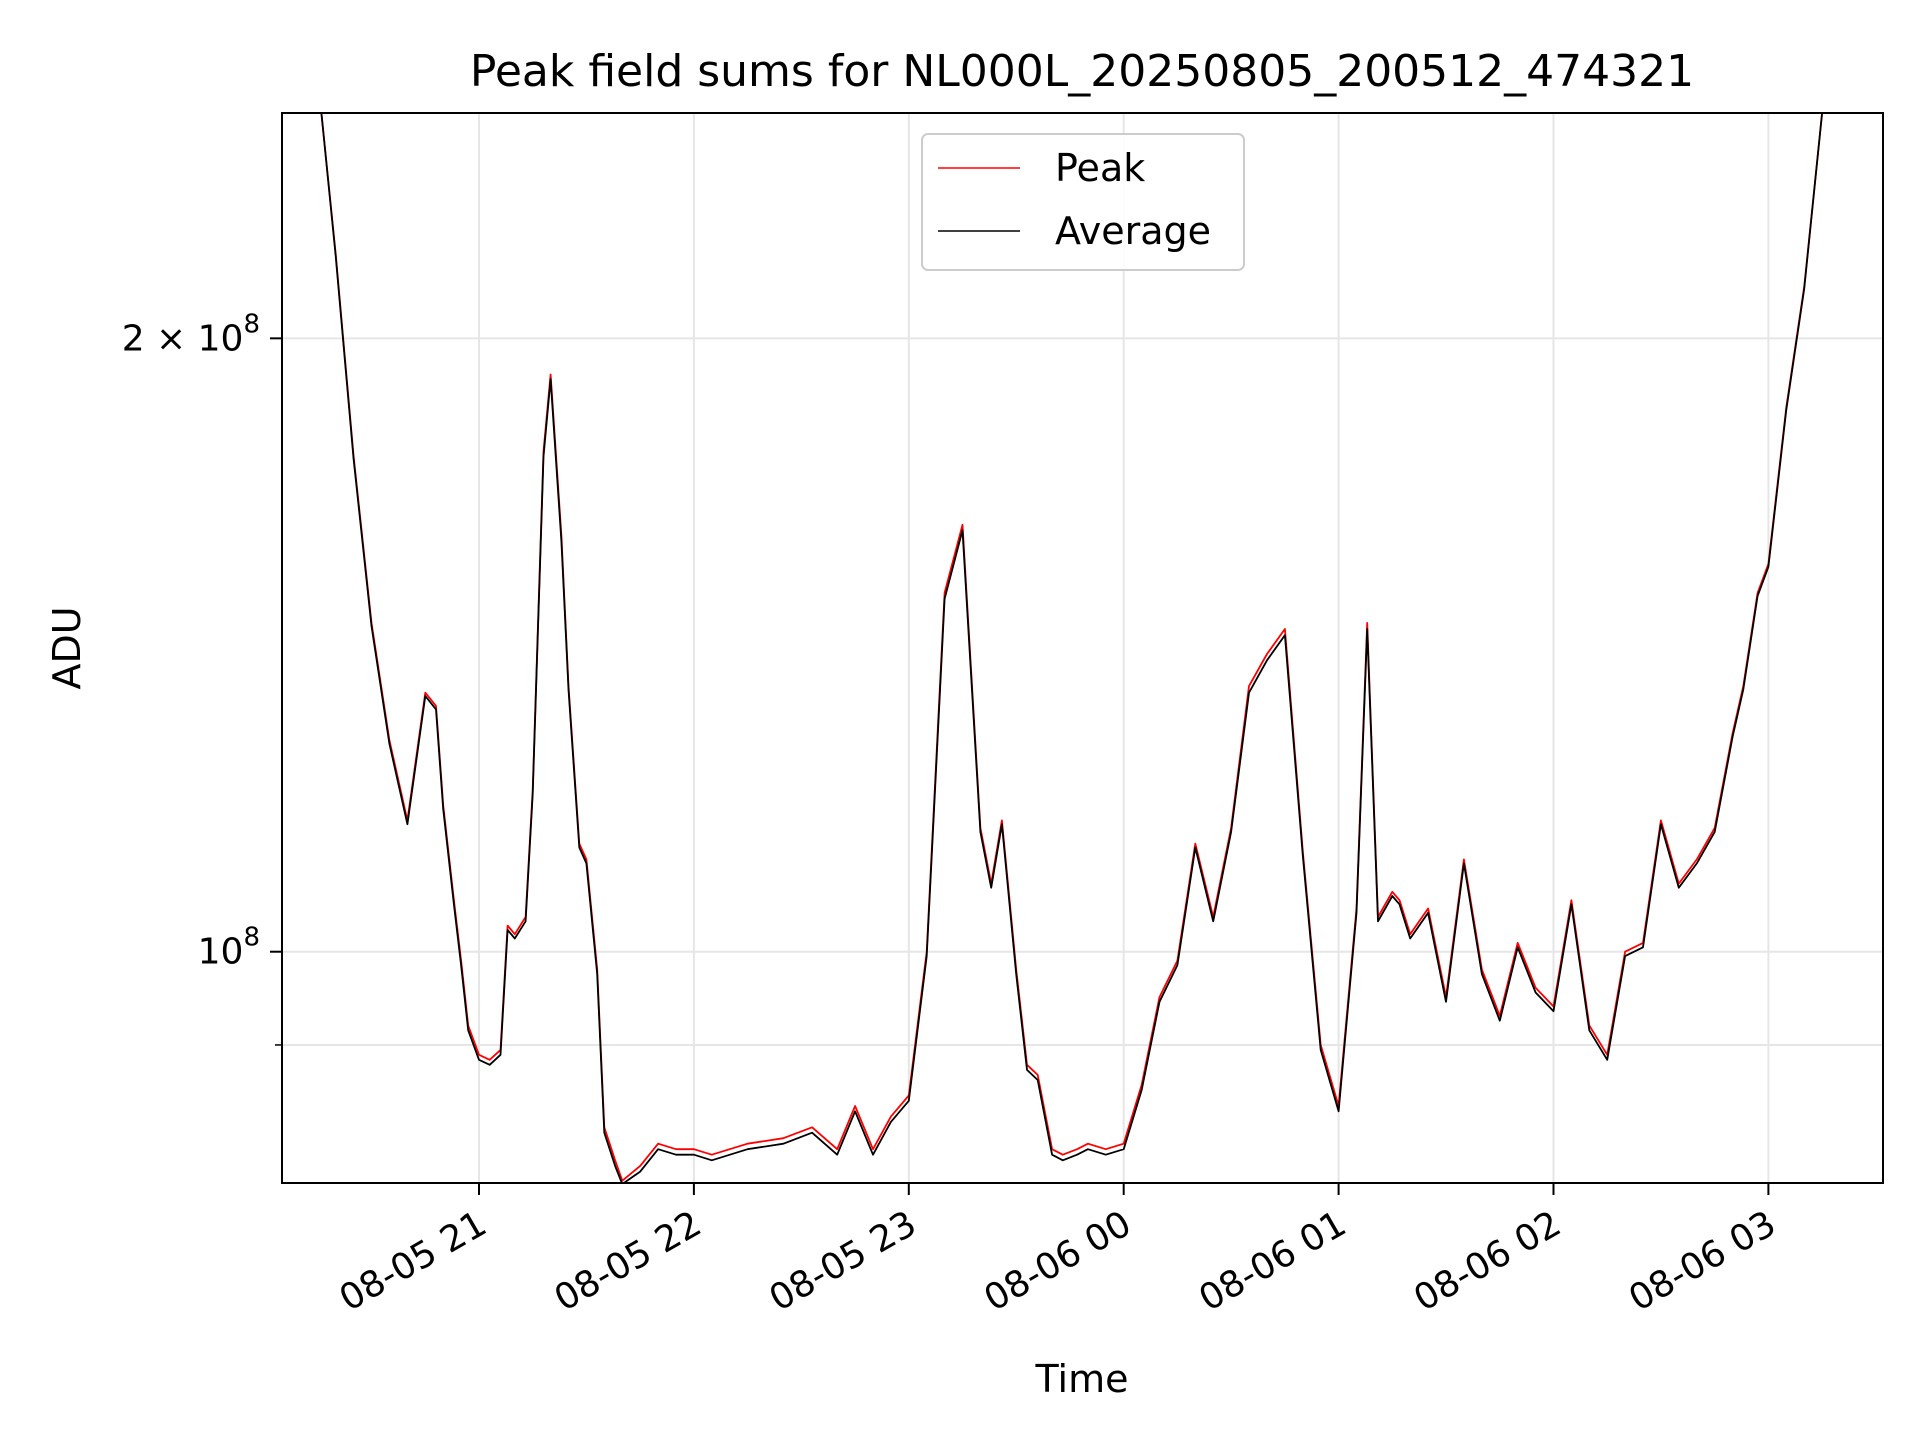 The image size is (1920, 1440). I want to click on x-tick-label: 08-05 23, so click(843, 1261).